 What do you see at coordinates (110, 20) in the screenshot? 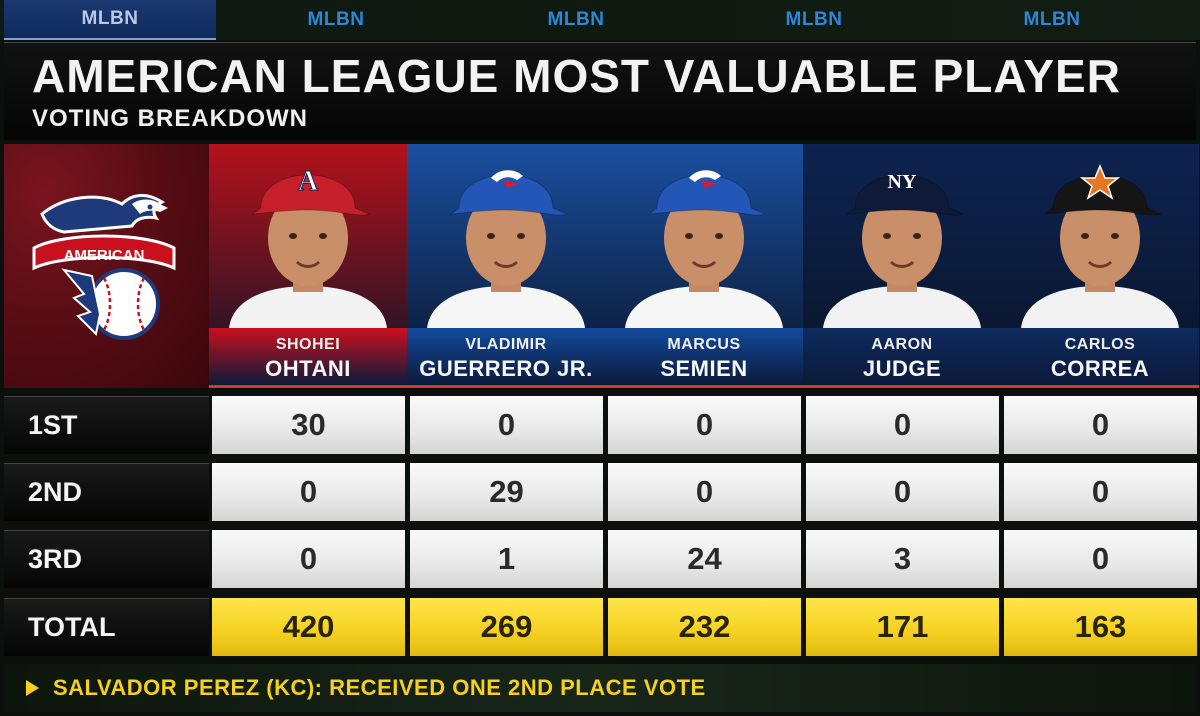
I see `network-tab-1: MLBN` at bounding box center [110, 20].